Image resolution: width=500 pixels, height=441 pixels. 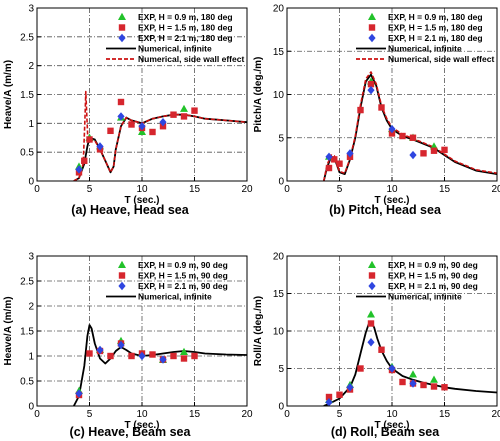 What do you see at coordinates (281, 138) in the screenshot?
I see `y-tick-label: 5` at bounding box center [281, 138].